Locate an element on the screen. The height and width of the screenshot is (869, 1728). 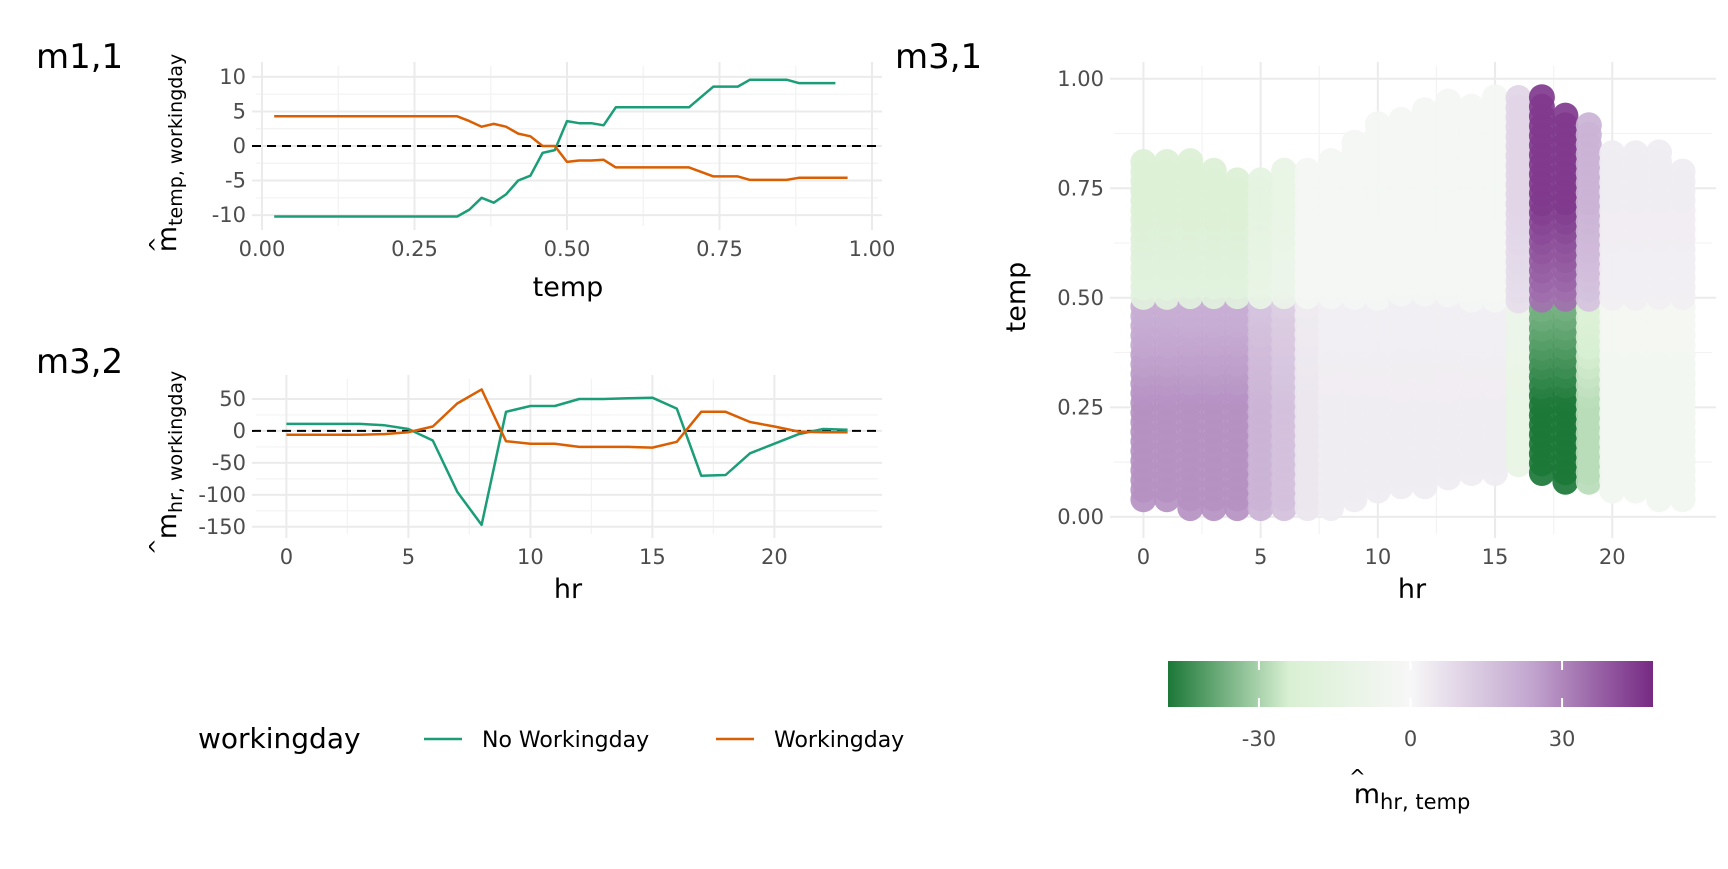
m31-x-tick-label: 10 is located at coordinates (1377, 557).